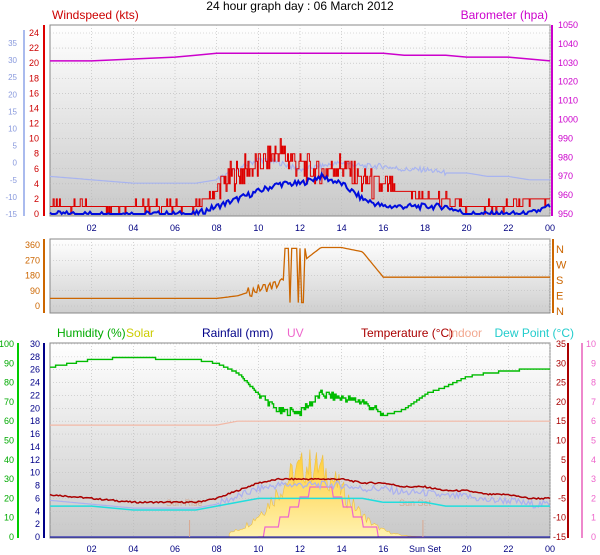 The image size is (600, 555). Describe the element at coordinates (593, 421) in the screenshot. I see `uv-tick: 6` at that location.